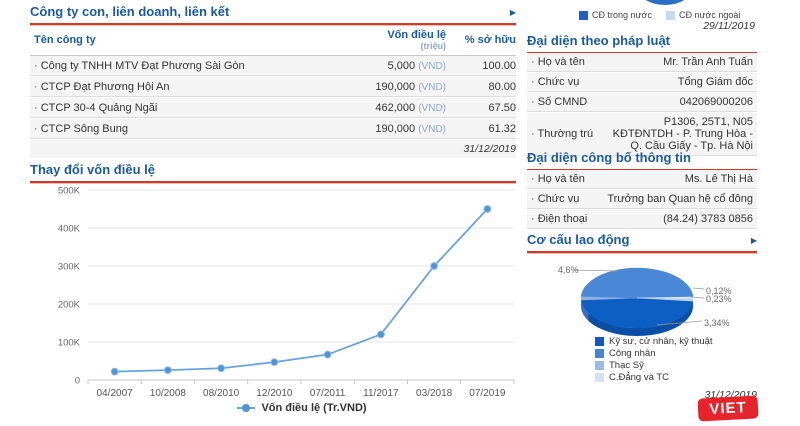 The width and height of the screenshot is (800, 426). I want to click on ownership-legend-foreign: CĐ nước ngoài, so click(702, 15).